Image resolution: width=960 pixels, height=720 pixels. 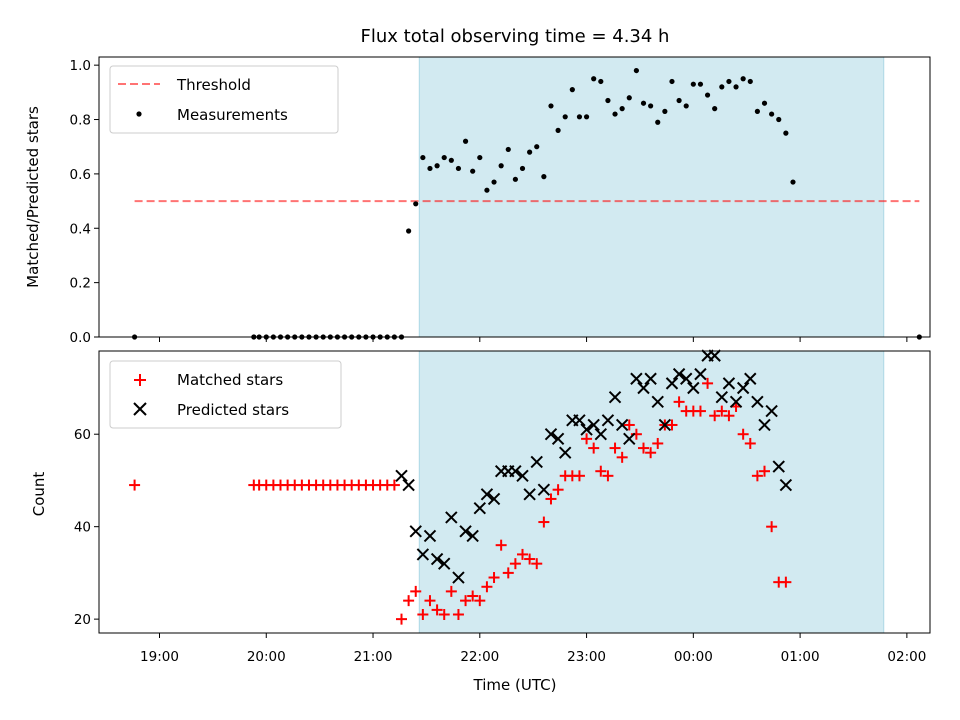 I want to click on top-legend: Threshold Measurements, so click(x=224, y=99).